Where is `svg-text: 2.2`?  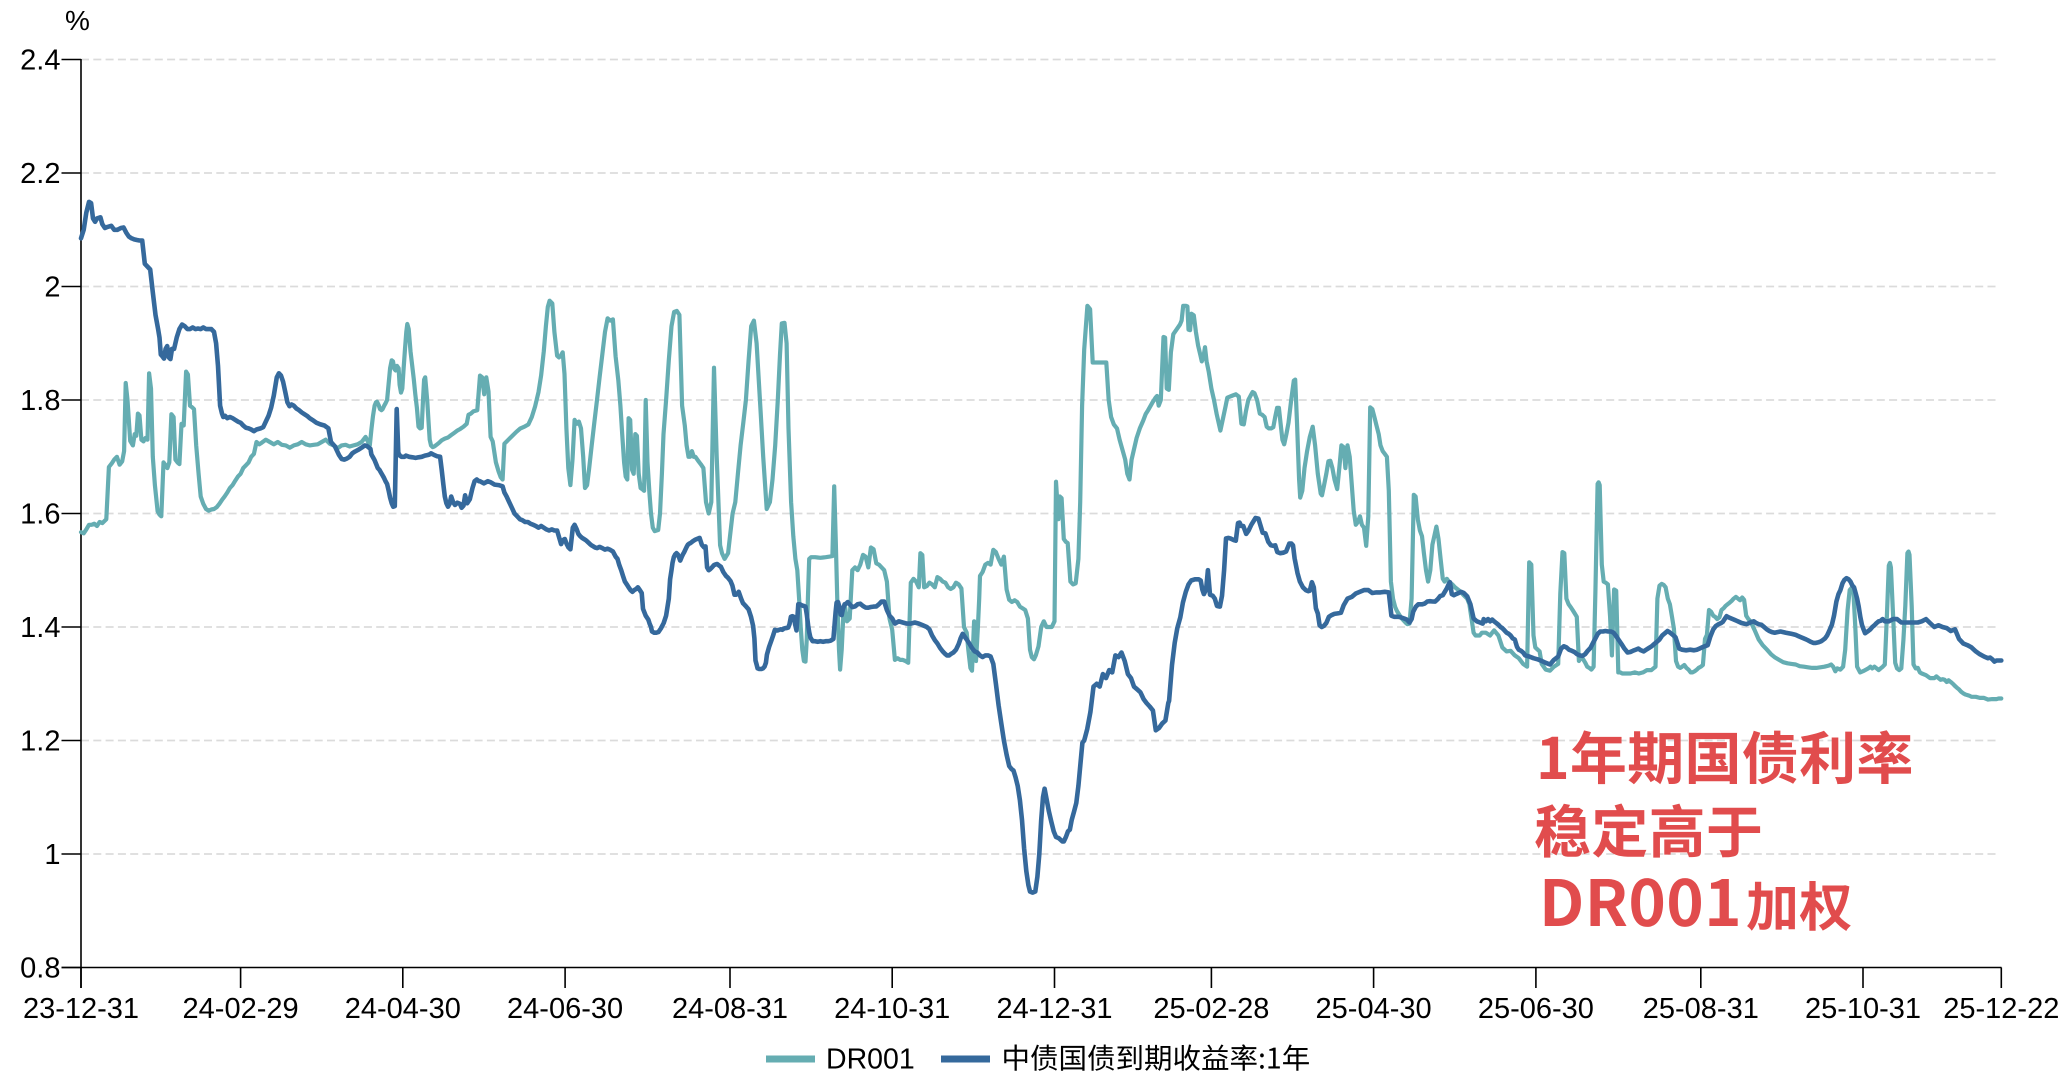 svg-text: 2.2 is located at coordinates (40, 174).